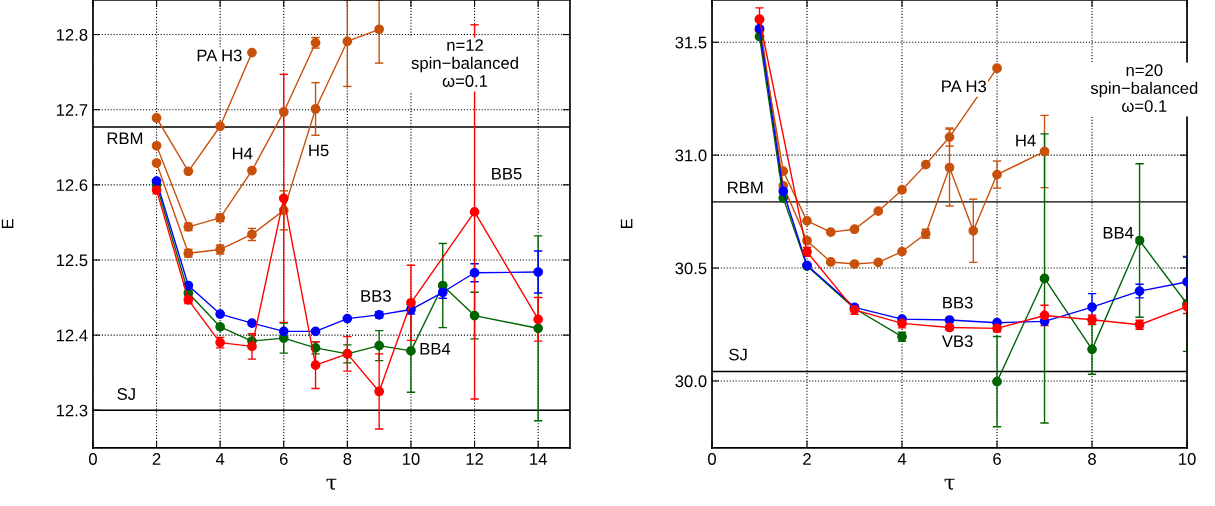  What do you see at coordinates (957, 341) in the screenshot?
I see `annotation: VB3` at bounding box center [957, 341].